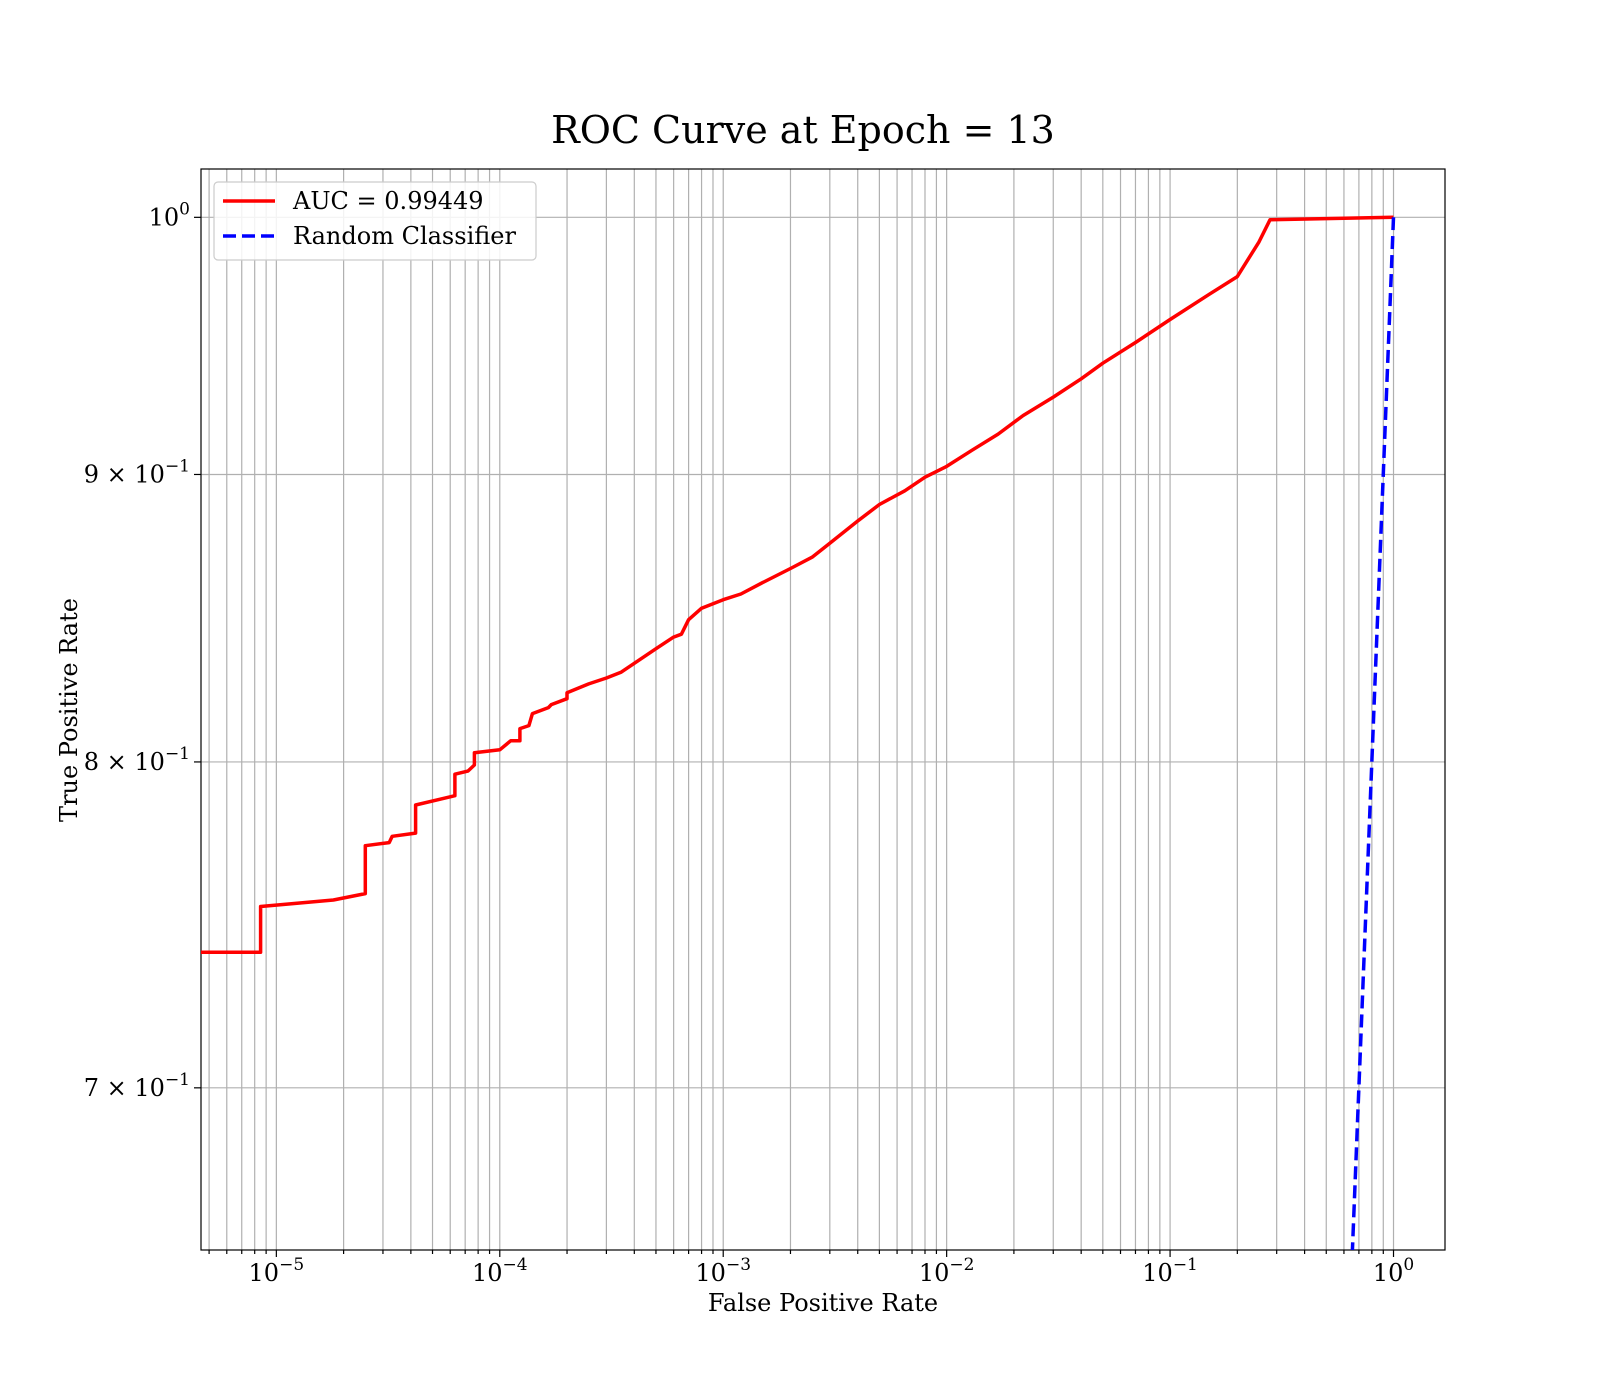  What do you see at coordinates (803, 130) in the screenshot?
I see `chart-title: ROC Curve at Epoch = 13` at bounding box center [803, 130].